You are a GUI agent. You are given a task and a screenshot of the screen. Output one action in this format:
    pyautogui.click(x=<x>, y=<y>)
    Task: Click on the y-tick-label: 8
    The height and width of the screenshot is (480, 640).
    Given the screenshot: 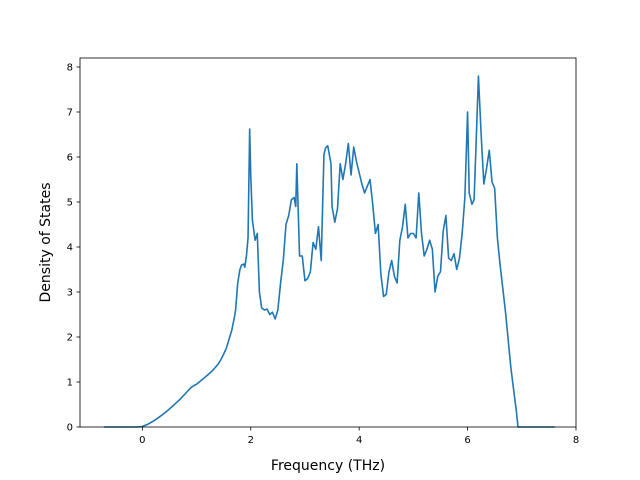 What is the action you would take?
    pyautogui.click(x=70, y=68)
    